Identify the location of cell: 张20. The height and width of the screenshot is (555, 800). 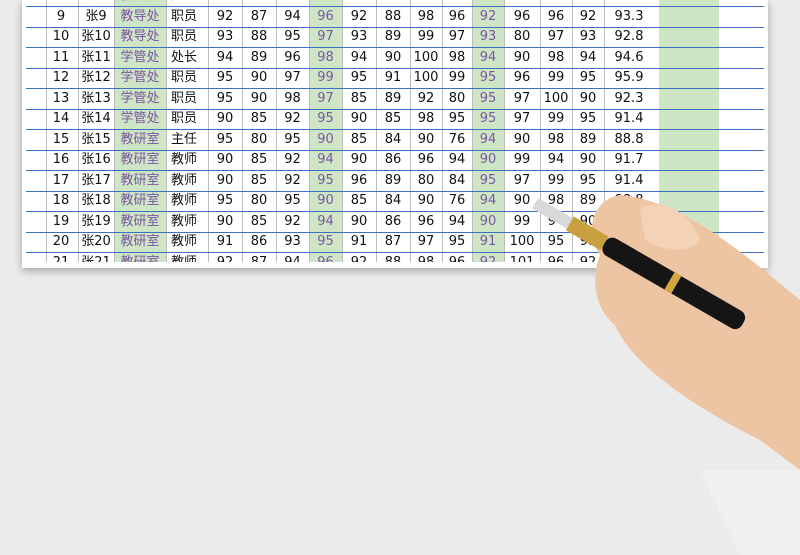
(96, 241).